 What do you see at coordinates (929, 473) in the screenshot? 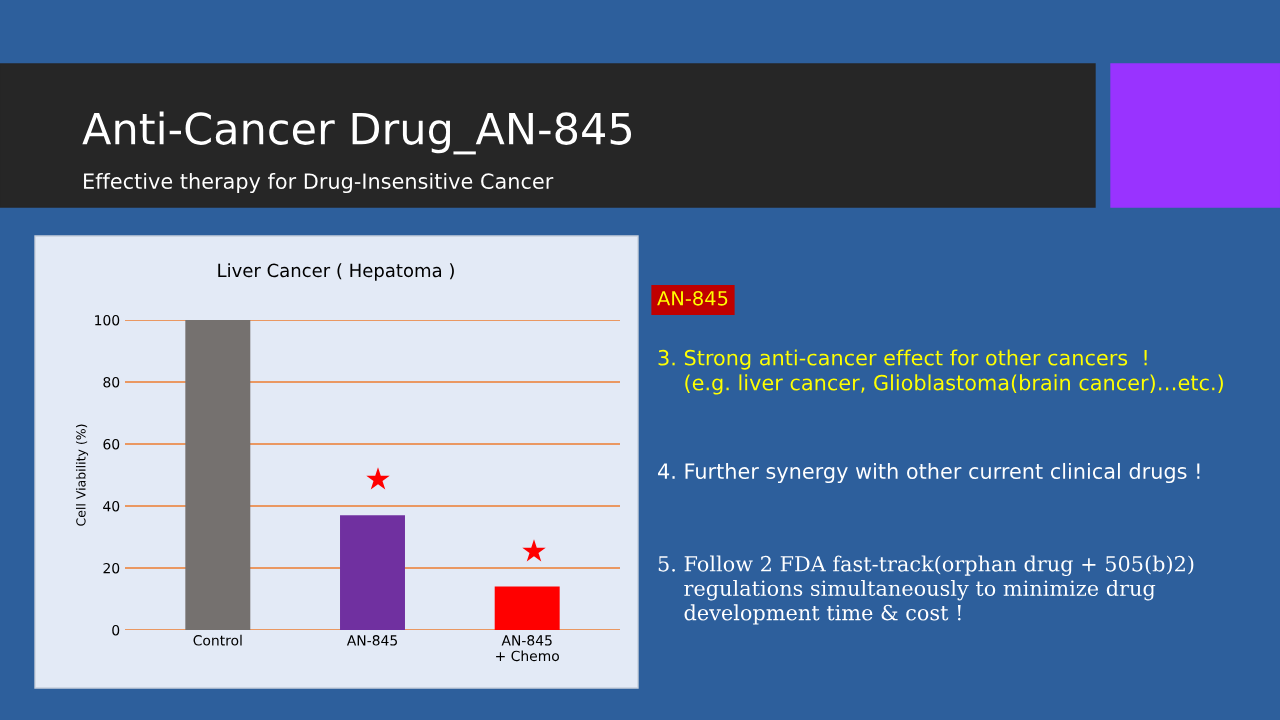
I see `text: 4. Further synergy with other current clinical drugs !` at bounding box center [929, 473].